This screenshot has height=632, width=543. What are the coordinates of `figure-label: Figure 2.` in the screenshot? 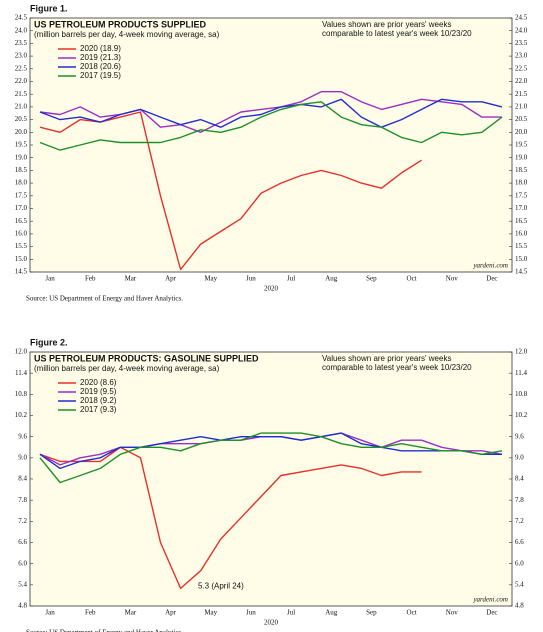 It's located at (49, 342).